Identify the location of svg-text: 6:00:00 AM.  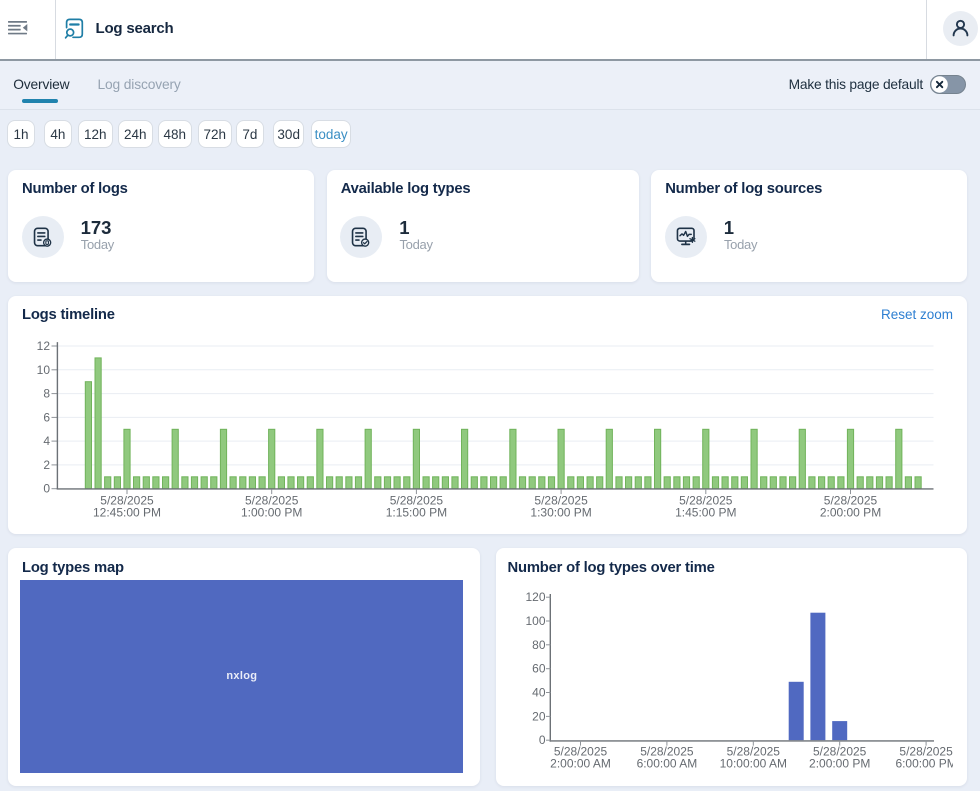
(666, 763).